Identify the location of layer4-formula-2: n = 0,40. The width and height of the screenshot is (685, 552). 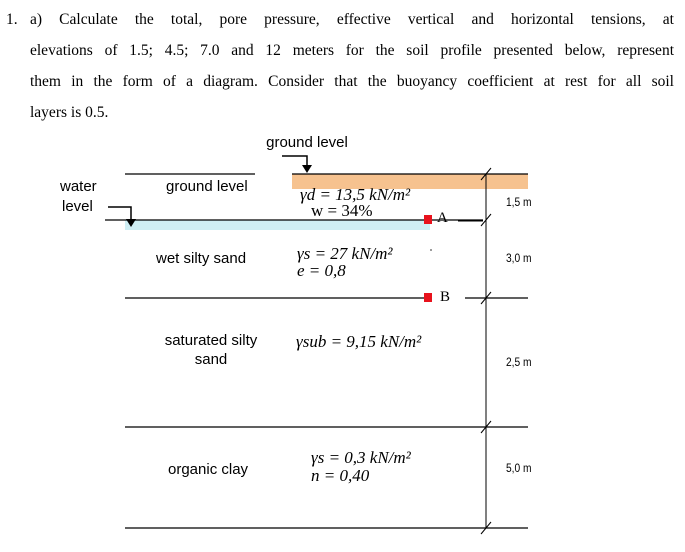
(340, 475).